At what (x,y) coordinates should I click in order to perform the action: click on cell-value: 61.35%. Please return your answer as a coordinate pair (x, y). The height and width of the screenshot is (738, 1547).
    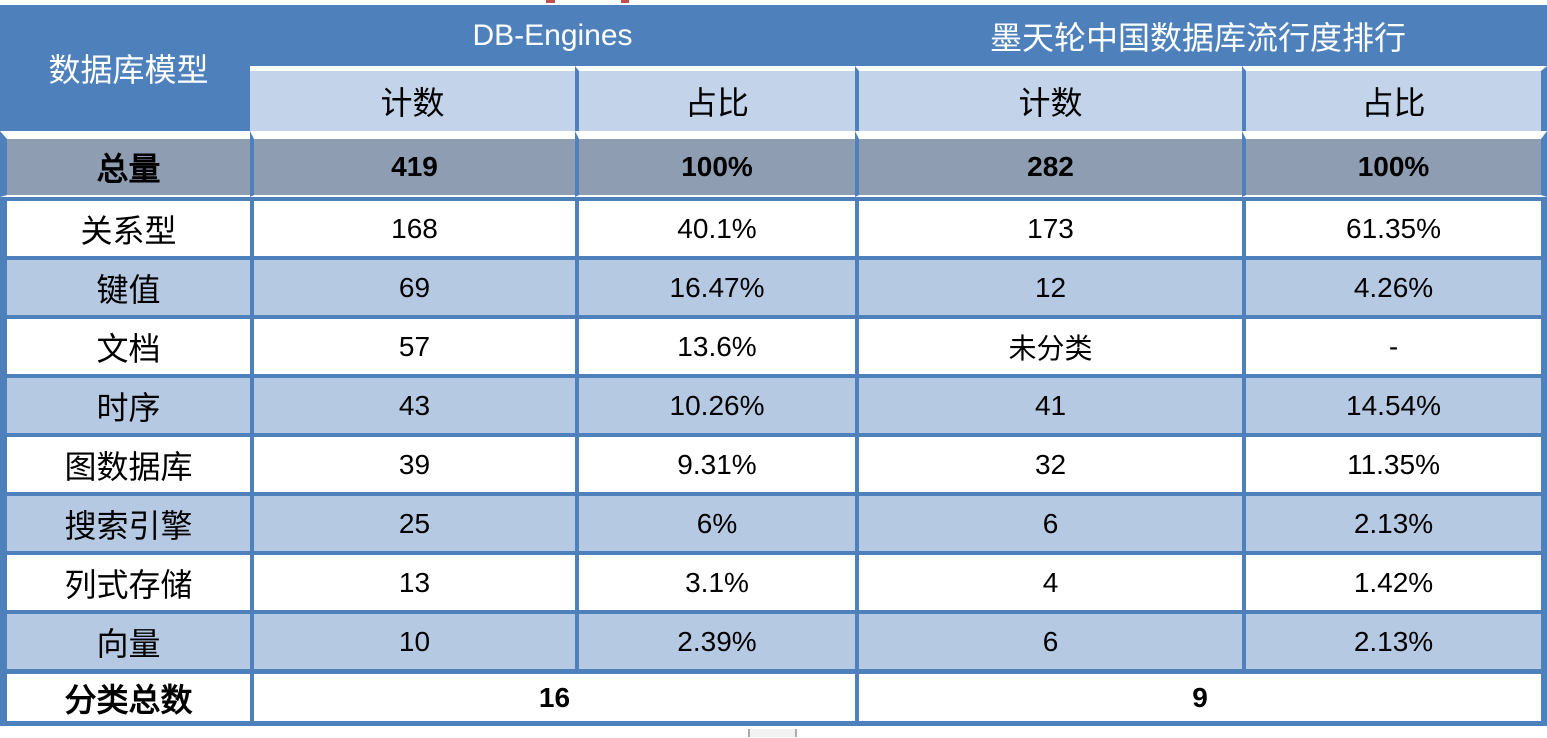
    Looking at the image, I should click on (1394, 226).